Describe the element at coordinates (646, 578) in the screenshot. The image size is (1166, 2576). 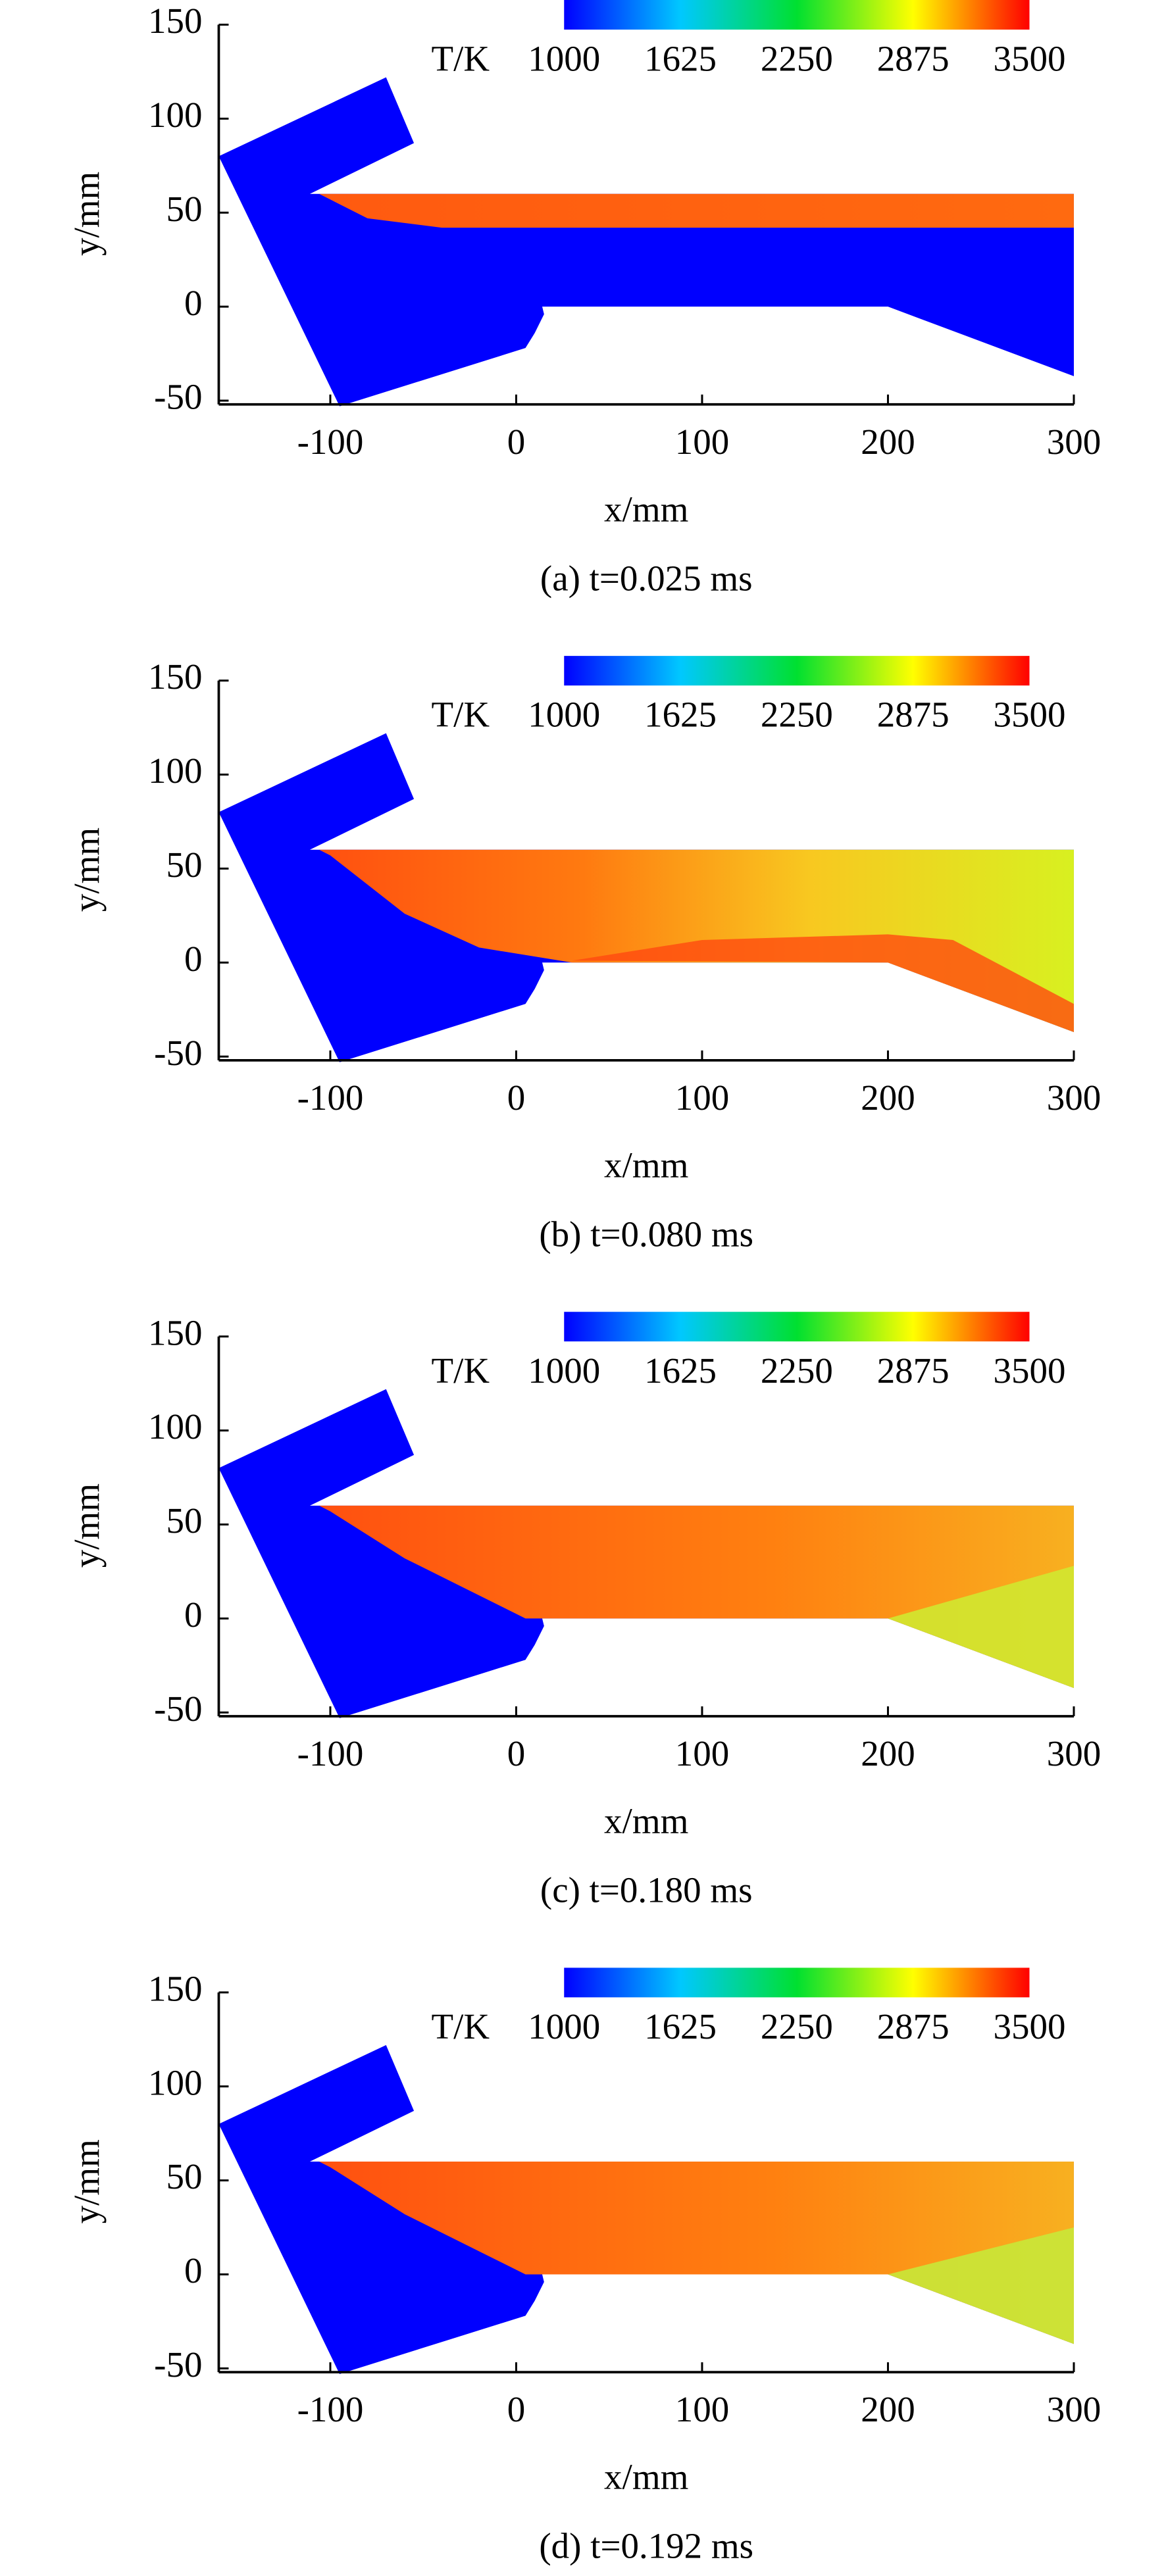
I see `caption: (a) t=0.025 ms` at that location.